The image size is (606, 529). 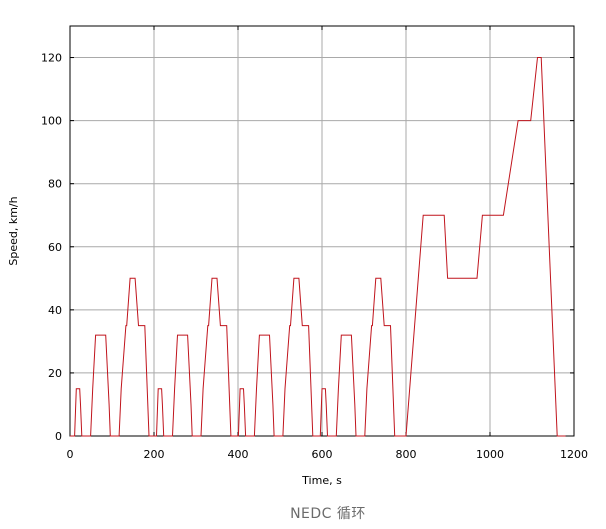 What do you see at coordinates (55, 184) in the screenshot?
I see `y-tick-label: 80` at bounding box center [55, 184].